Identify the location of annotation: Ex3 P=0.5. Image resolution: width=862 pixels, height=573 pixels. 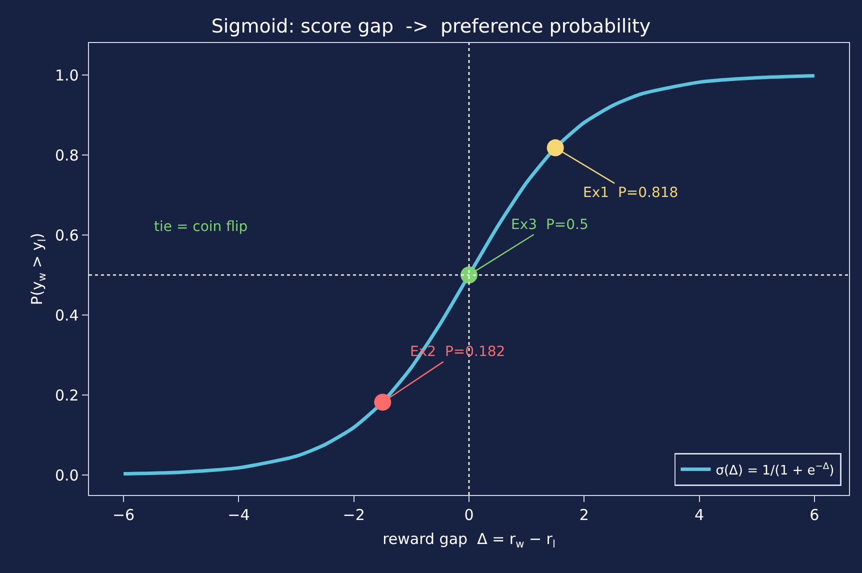
(549, 225).